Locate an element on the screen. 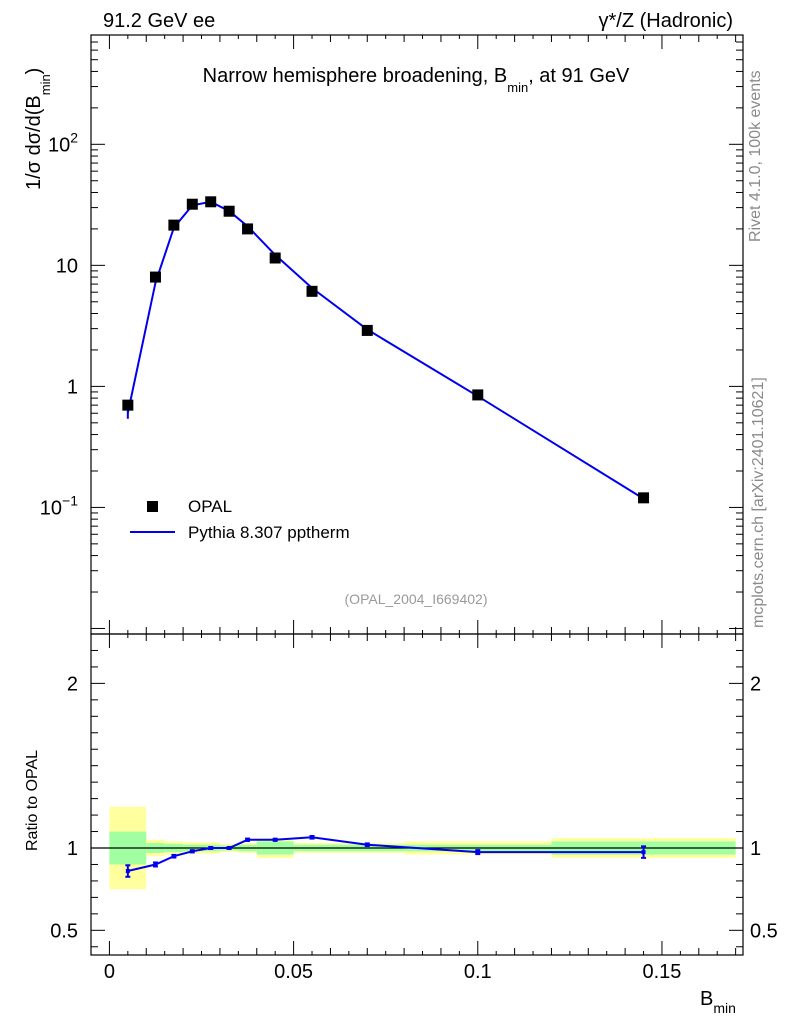  legend: OPAL Pythia 8.307 pptherm is located at coordinates (240, 519).